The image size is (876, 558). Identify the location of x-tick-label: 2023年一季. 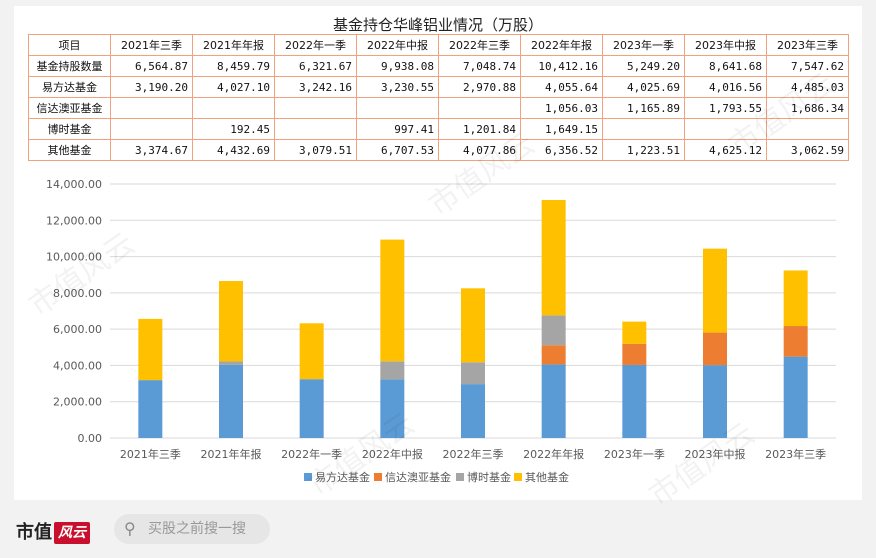
(634, 454).